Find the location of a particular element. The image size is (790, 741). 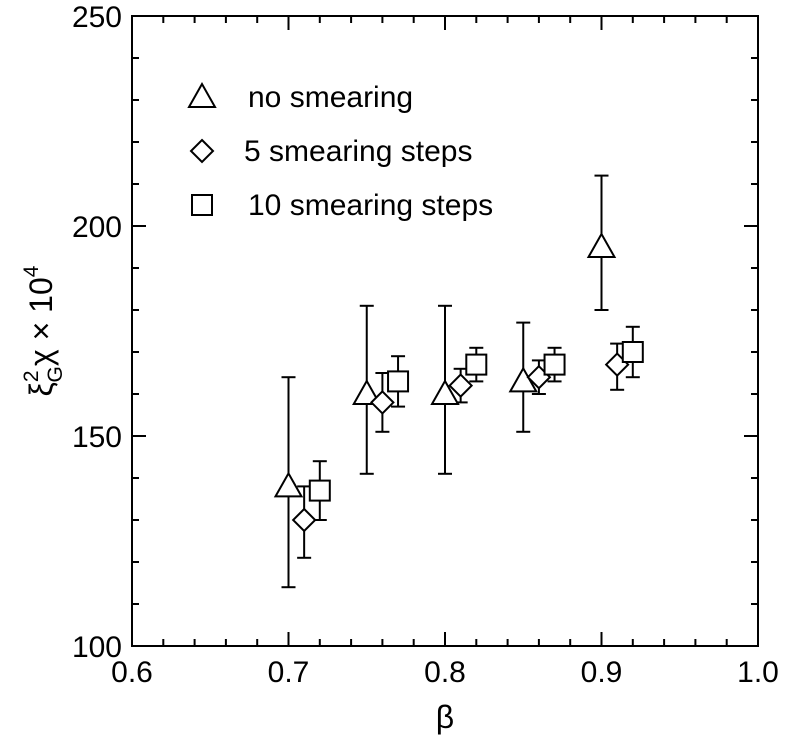

legend-label: 5 smearing steps is located at coordinates (358, 151).